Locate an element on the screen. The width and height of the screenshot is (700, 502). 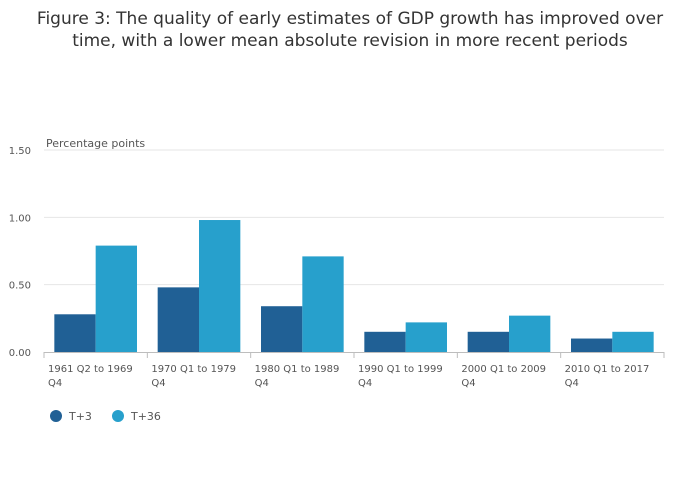
legend-label: T+3 is located at coordinates (80, 416).